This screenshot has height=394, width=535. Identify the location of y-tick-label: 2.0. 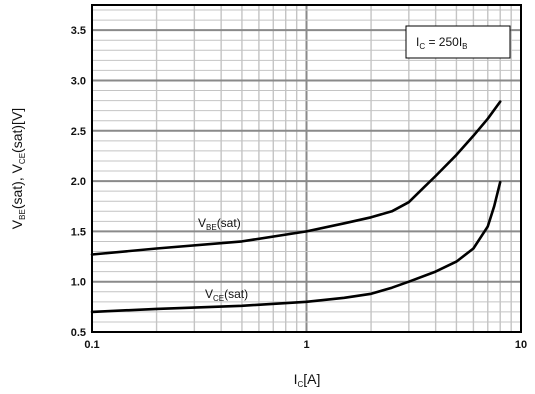
(78, 182).